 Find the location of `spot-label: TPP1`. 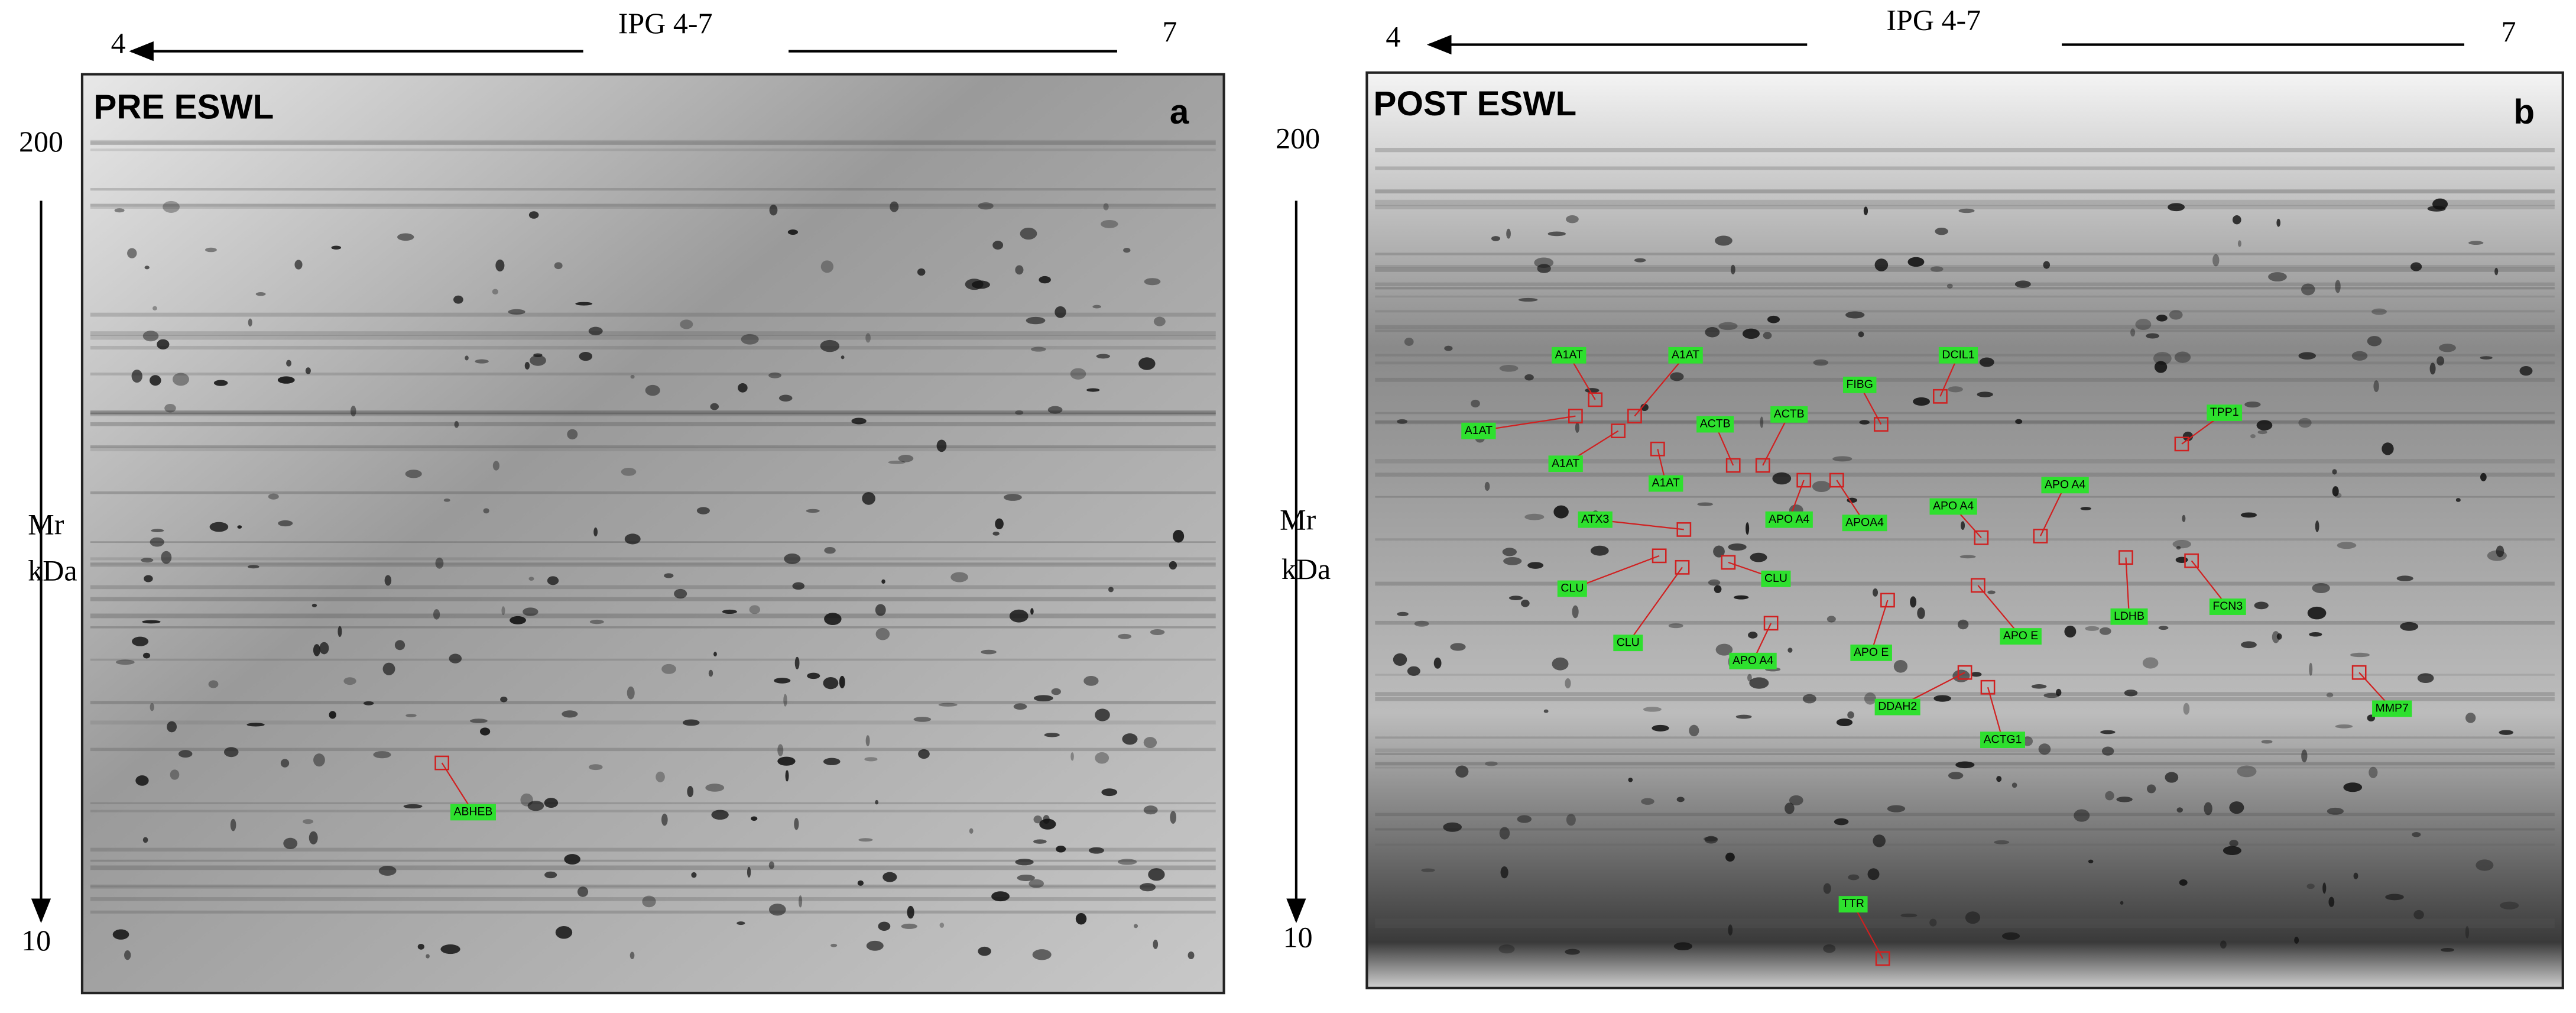

spot-label: TPP1 is located at coordinates (2224, 412).